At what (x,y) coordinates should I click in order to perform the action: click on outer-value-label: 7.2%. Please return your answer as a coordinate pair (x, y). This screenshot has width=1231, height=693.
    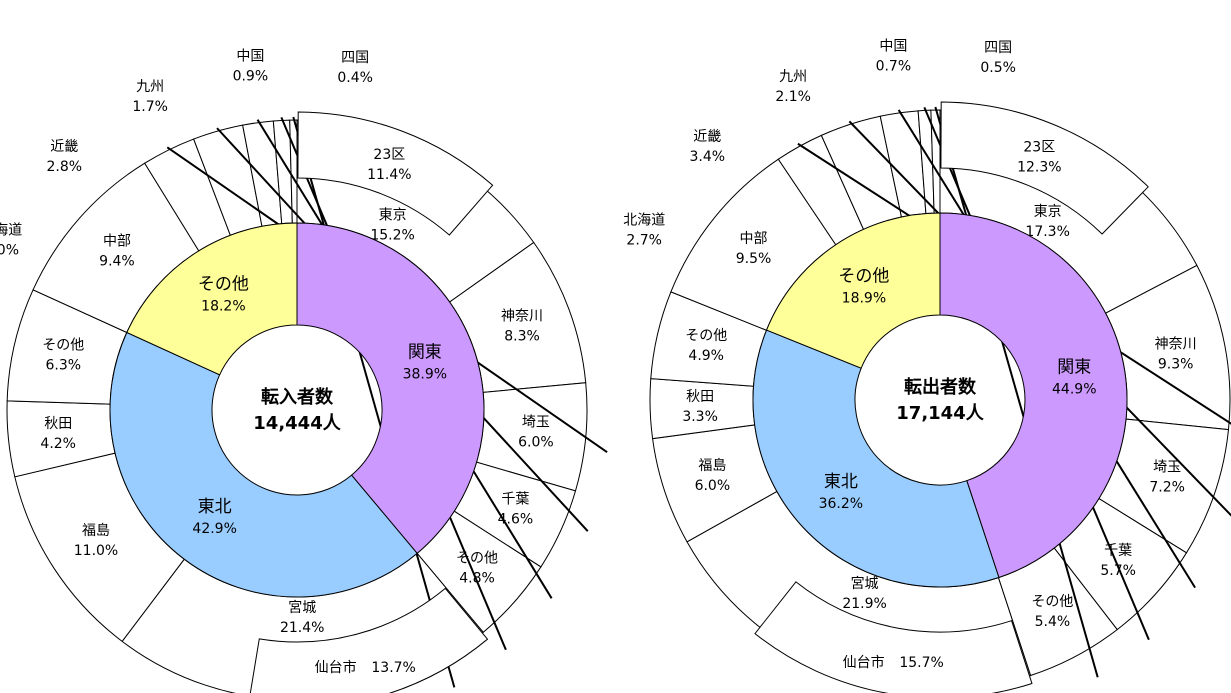
    Looking at the image, I should click on (1167, 487).